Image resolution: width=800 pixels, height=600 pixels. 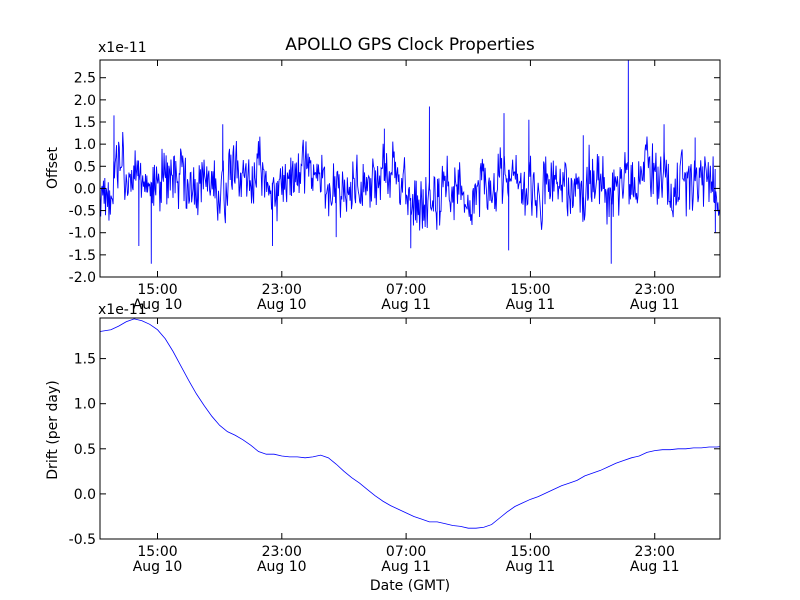 I want to click on offset-y-tick-label: -1.0, so click(x=82, y=234).